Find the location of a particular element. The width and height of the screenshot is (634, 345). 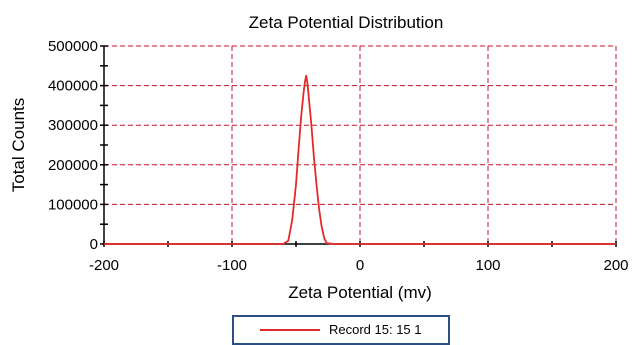

y-tick-label: 400000 is located at coordinates (73, 86).